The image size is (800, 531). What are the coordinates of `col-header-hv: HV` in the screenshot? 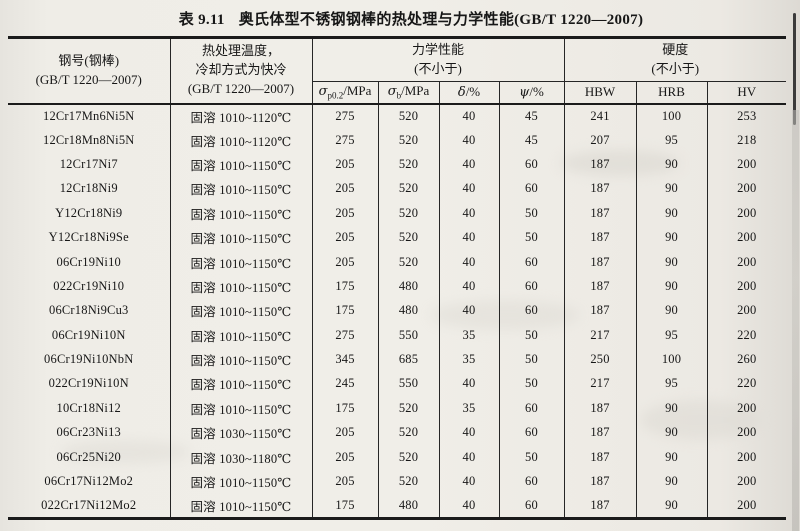 It's located at (746, 93).